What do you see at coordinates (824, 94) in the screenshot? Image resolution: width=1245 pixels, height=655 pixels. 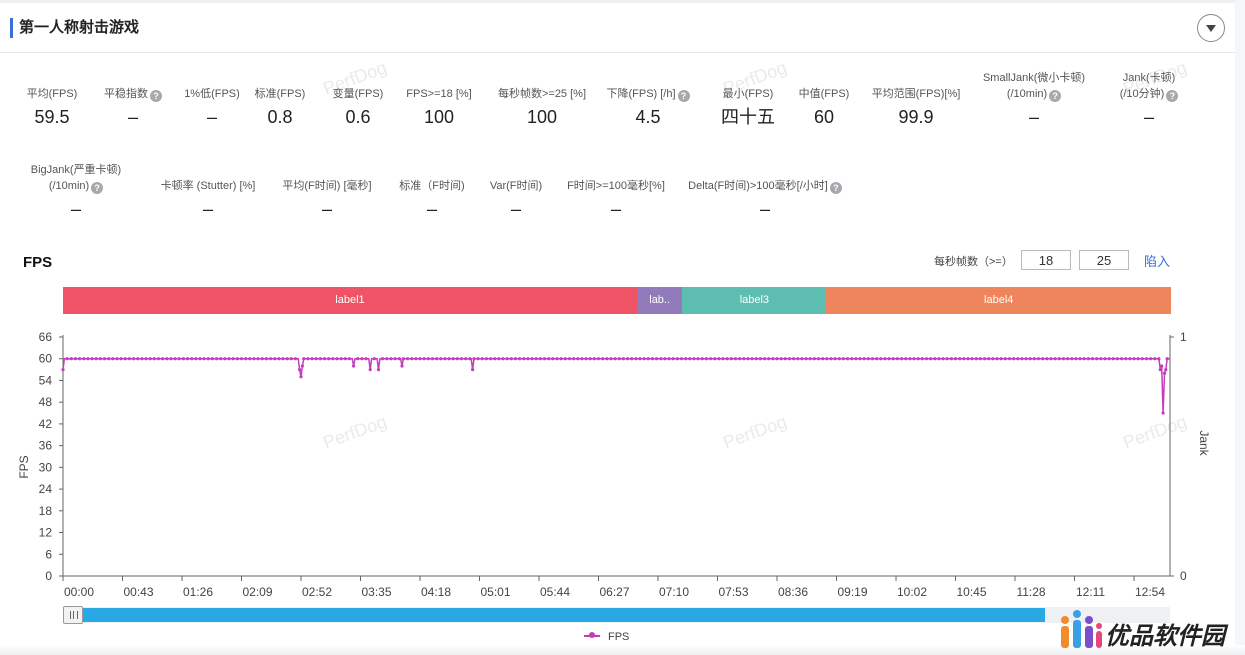 I see `metric-label-row: 中值(FPS)` at bounding box center [824, 94].